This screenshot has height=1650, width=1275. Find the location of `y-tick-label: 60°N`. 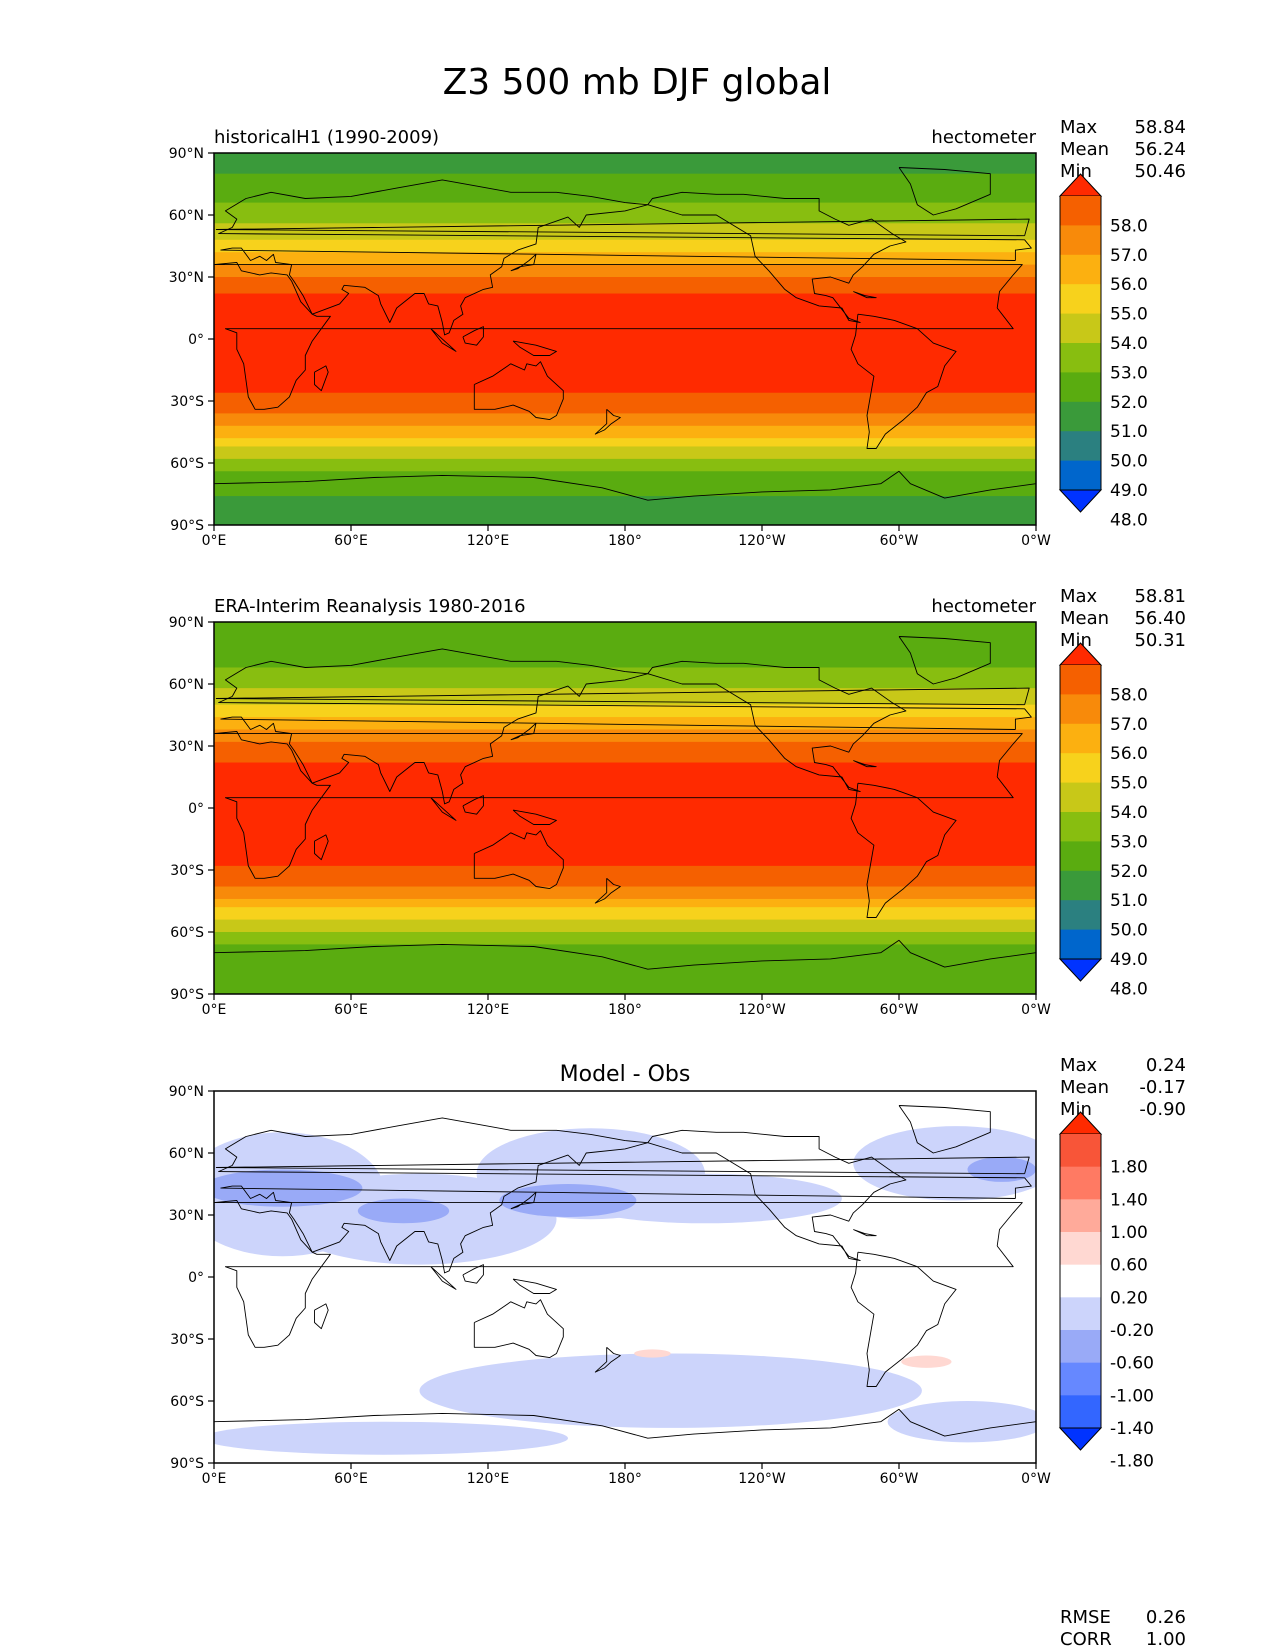

y-tick-label: 60°N is located at coordinates (186, 1154).